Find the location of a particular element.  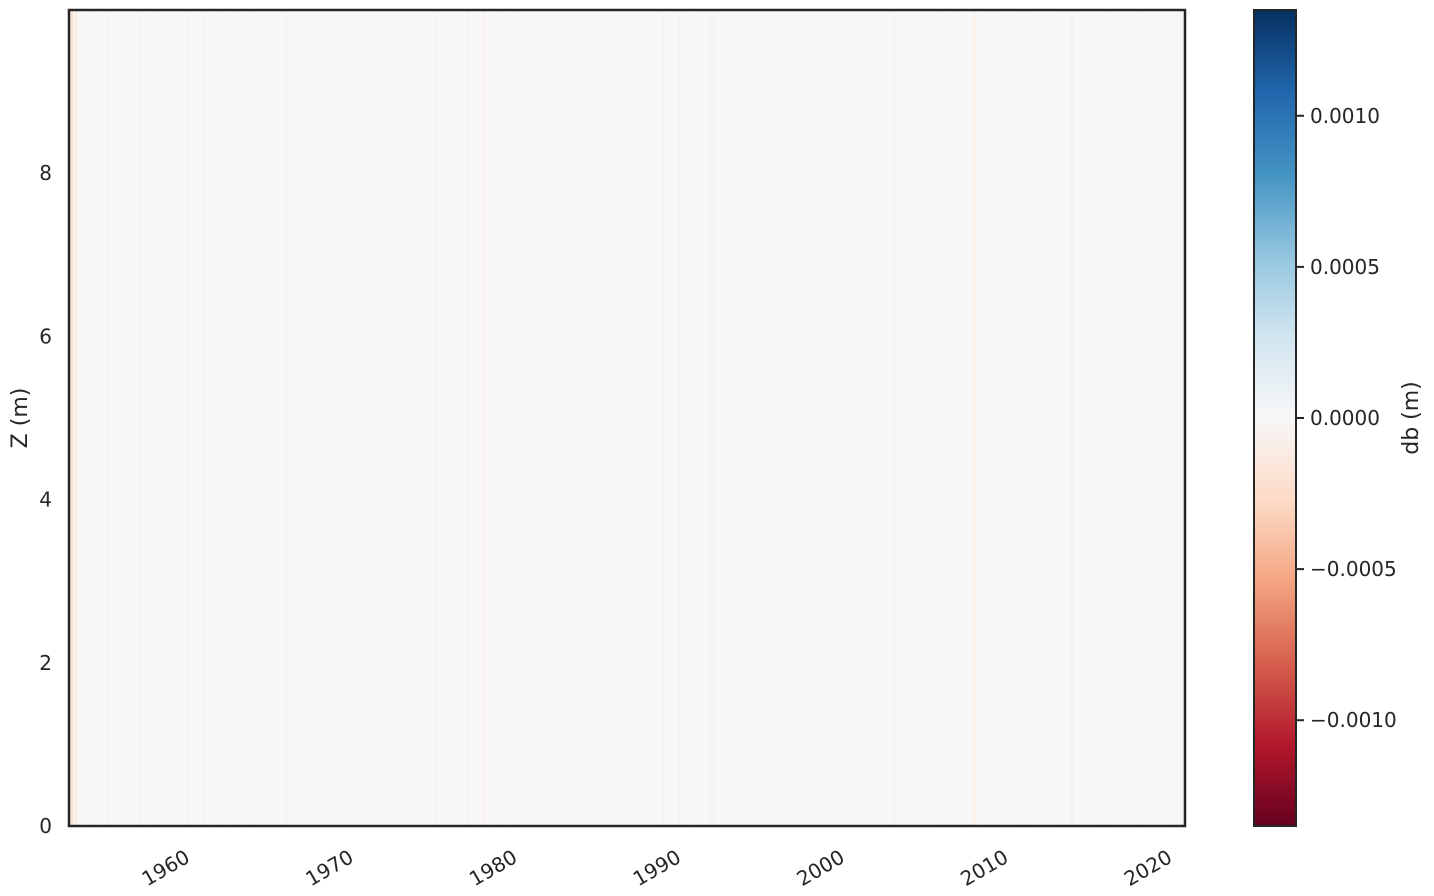

colorbar-tick-label: 0.0000 is located at coordinates (1345, 418).